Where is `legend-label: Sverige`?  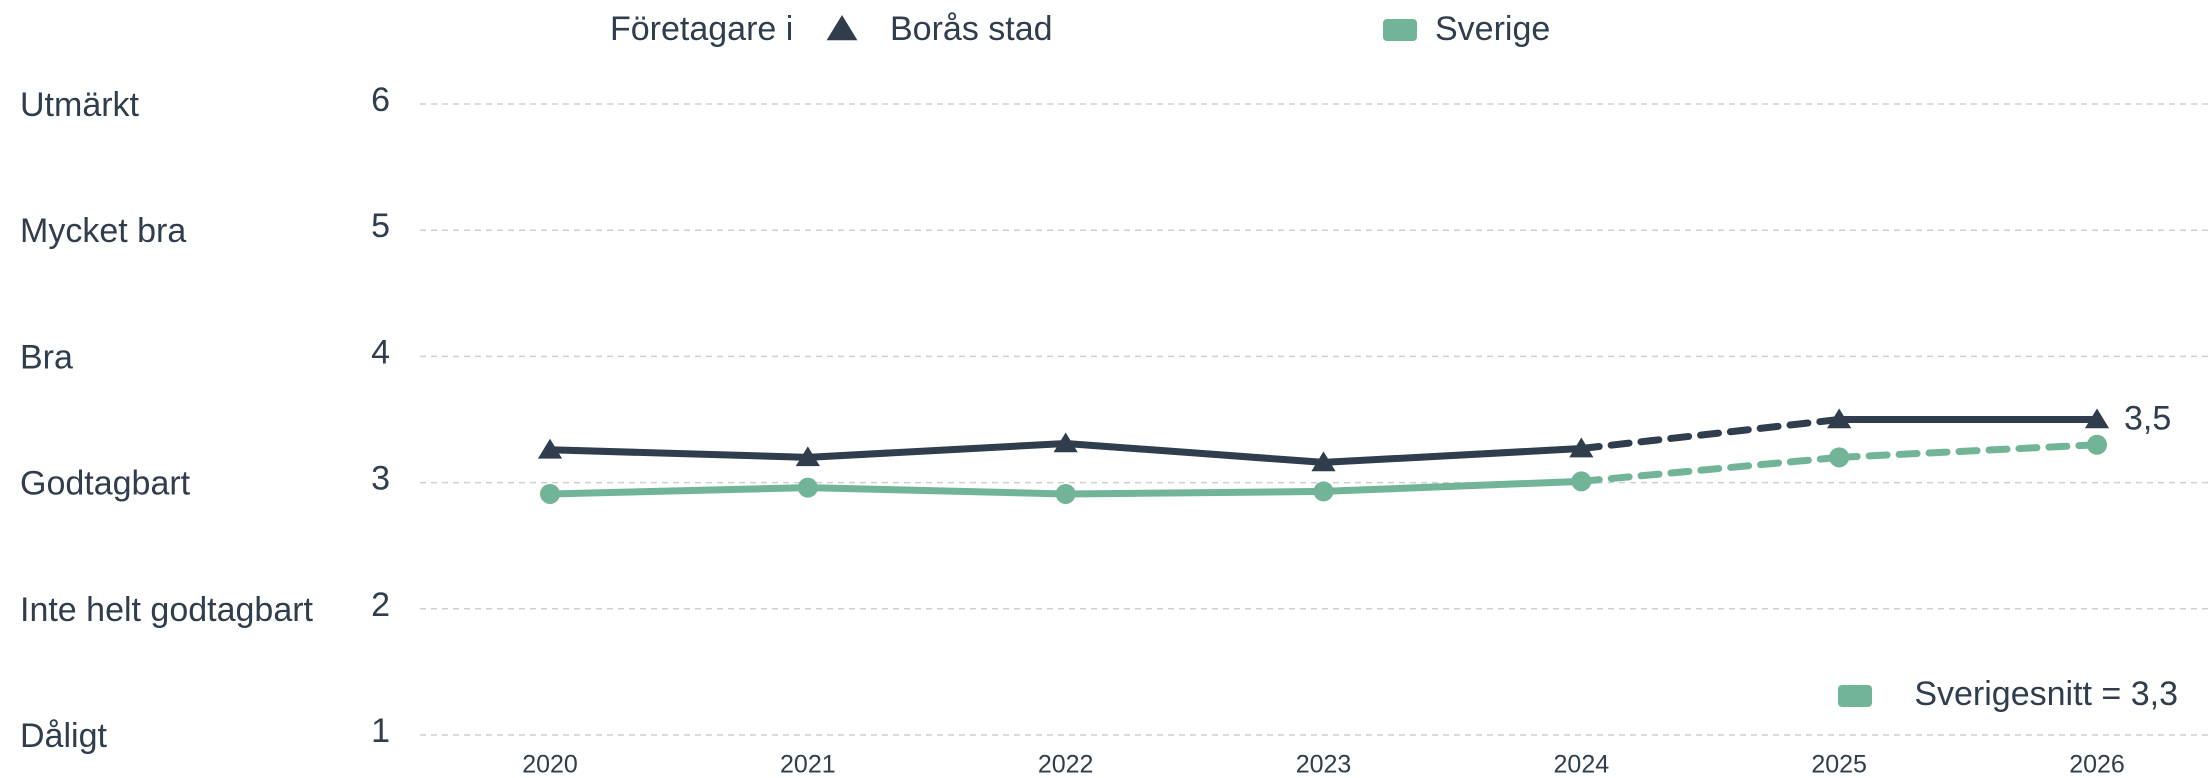 legend-label: Sverige is located at coordinates (1492, 29).